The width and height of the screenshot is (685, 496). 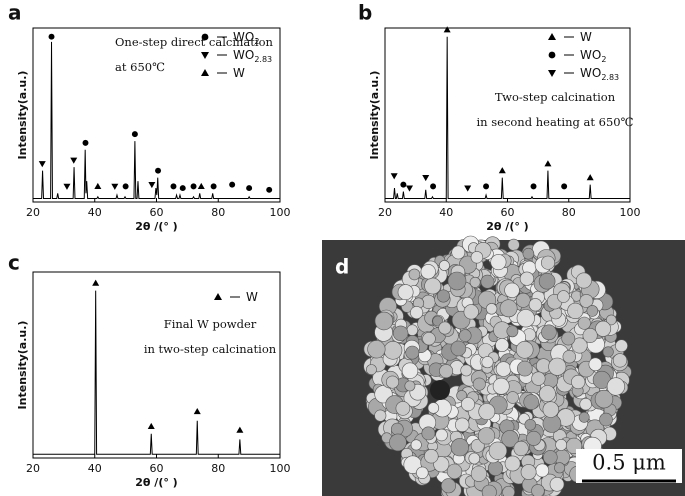 I want to click on legend-label: W, so click(x=252, y=297).